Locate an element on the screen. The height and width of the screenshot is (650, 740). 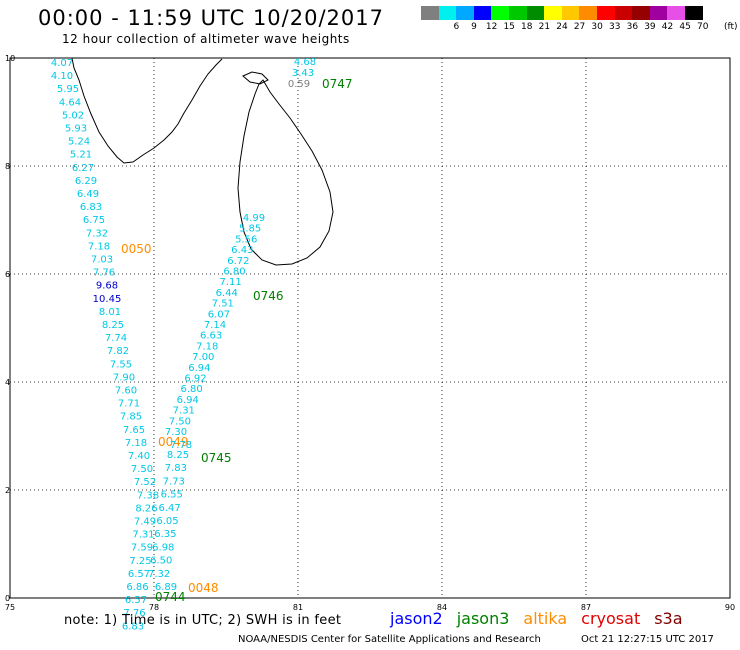
wave-height-value: 6.29 is located at coordinates (86, 181).